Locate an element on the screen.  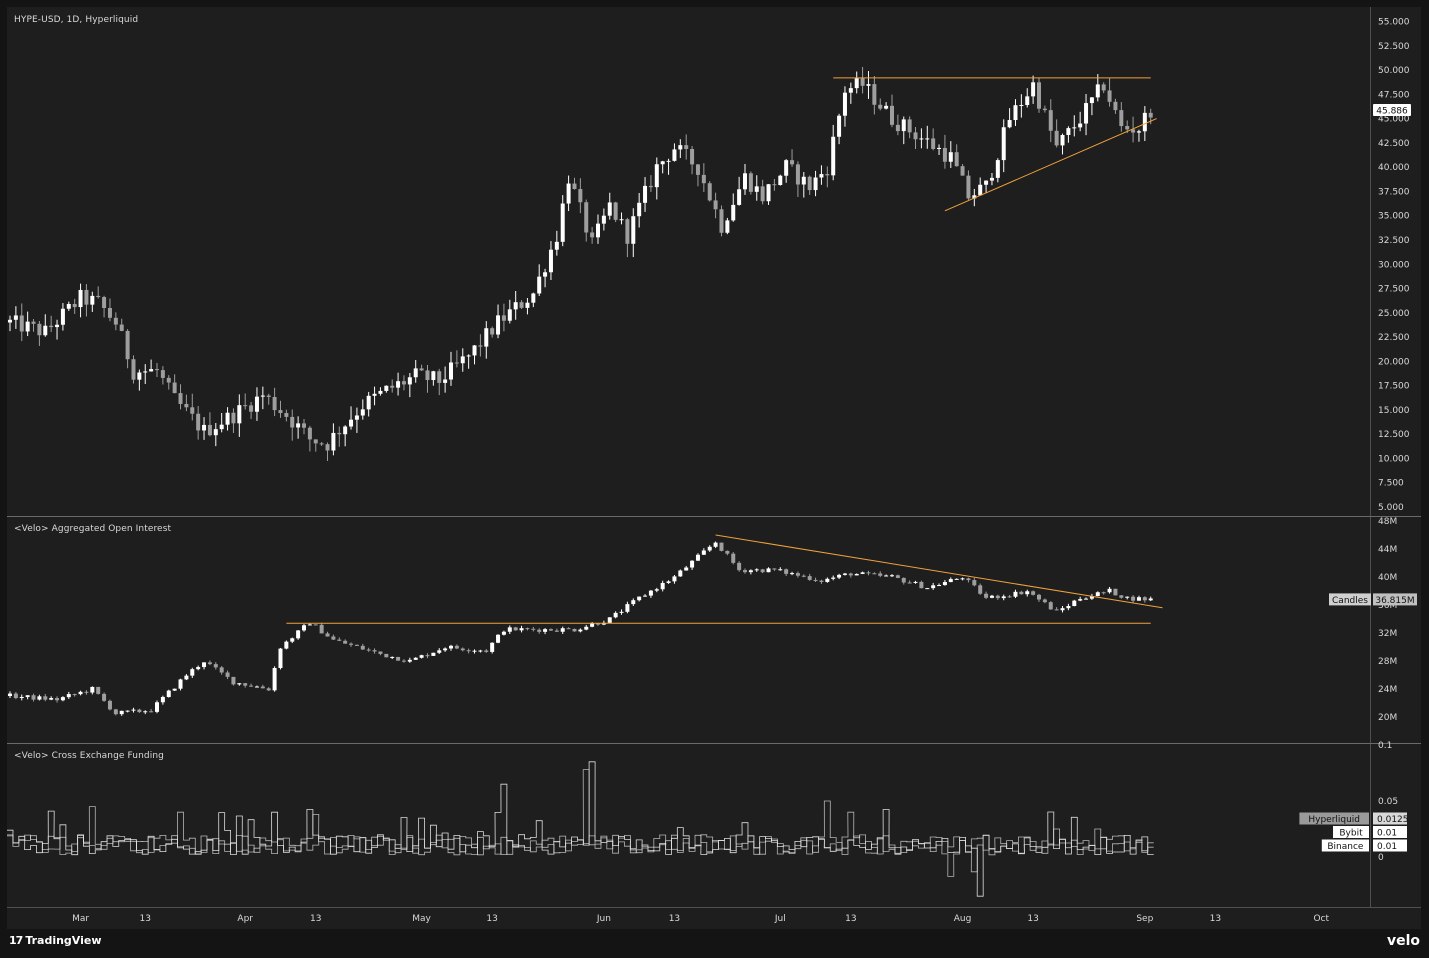
oi-axis-bg is located at coordinates (1396, 630).